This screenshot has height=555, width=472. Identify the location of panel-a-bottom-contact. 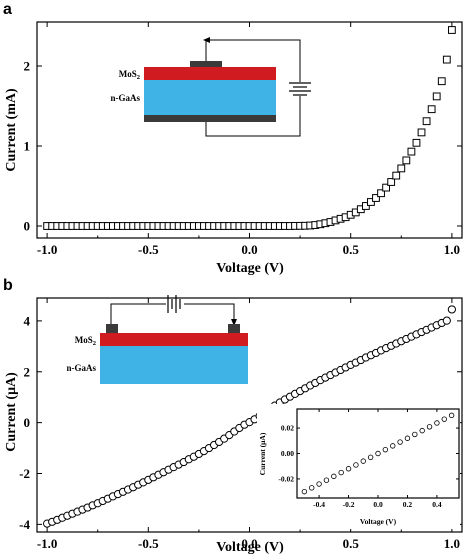
(210, 118).